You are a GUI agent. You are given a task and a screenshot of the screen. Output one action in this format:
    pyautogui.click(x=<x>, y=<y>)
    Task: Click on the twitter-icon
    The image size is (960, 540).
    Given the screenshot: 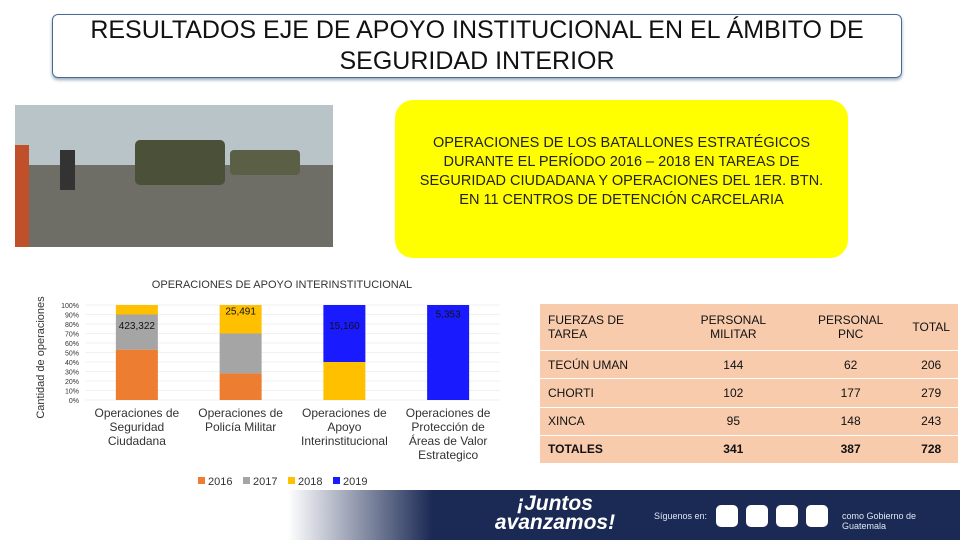 What is the action you would take?
    pyautogui.click(x=757, y=516)
    